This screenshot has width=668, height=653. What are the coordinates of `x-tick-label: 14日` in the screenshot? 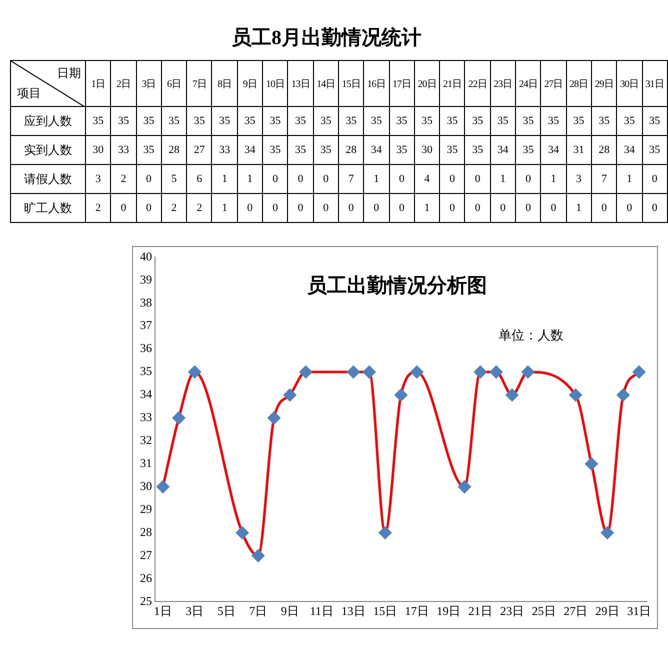 It's located at (325, 83).